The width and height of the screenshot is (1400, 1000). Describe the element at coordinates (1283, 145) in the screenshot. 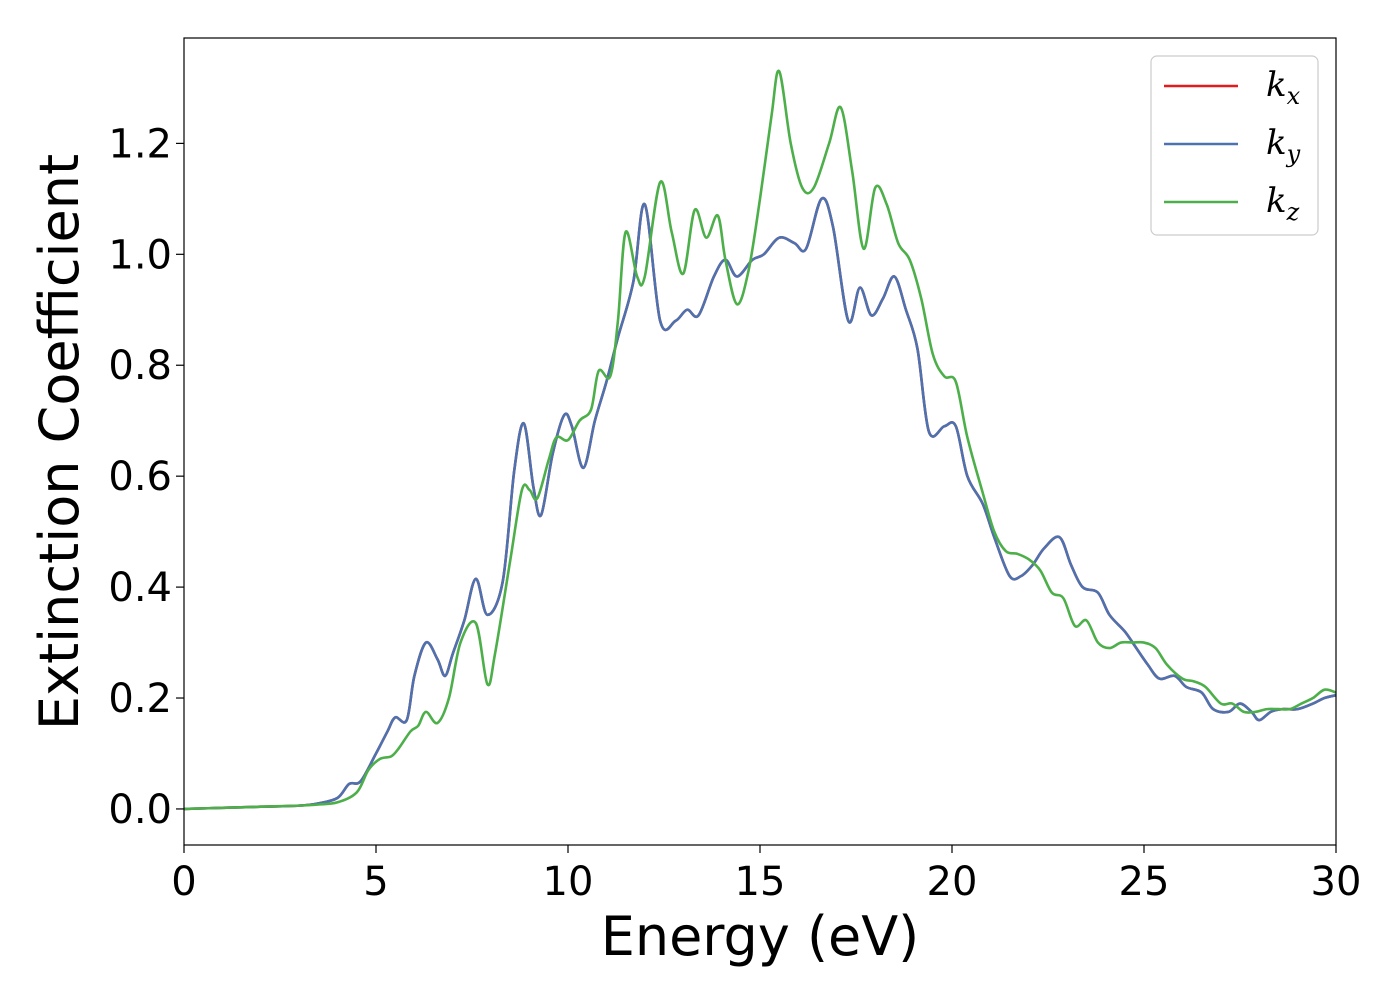

I see `legend-label-y: ky` at that location.